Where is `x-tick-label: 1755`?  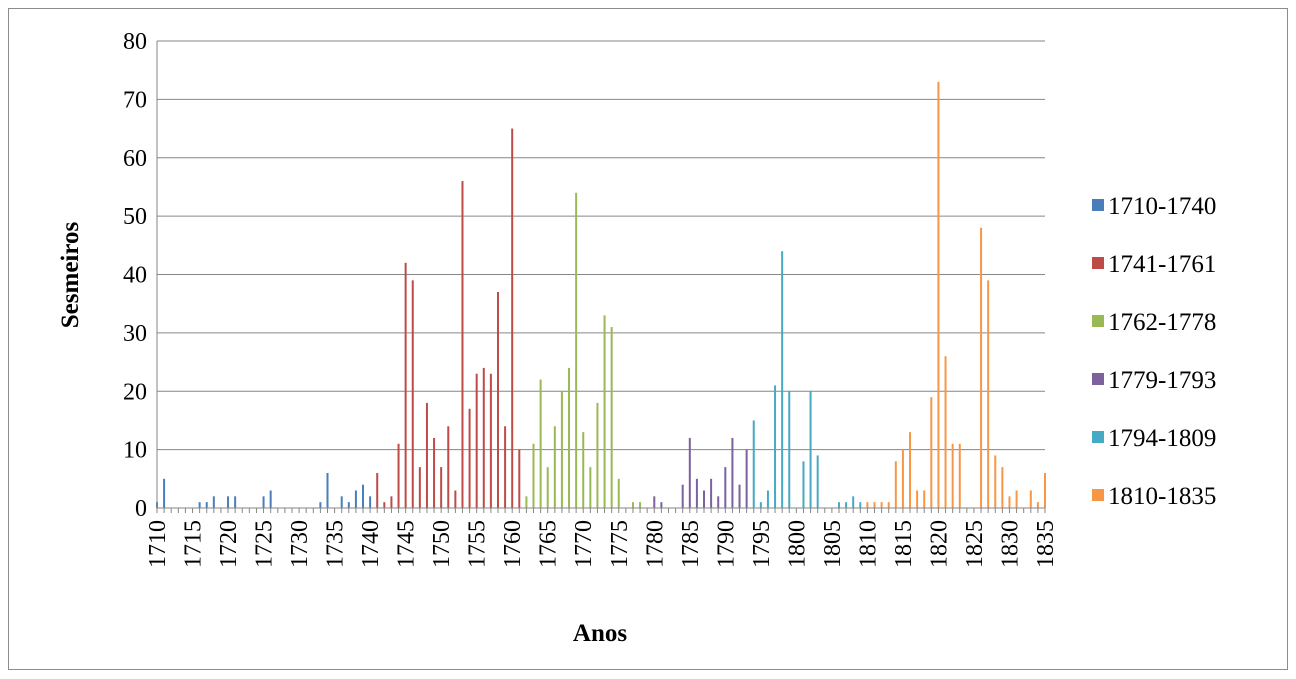
x-tick-label: 1755 is located at coordinates (478, 544).